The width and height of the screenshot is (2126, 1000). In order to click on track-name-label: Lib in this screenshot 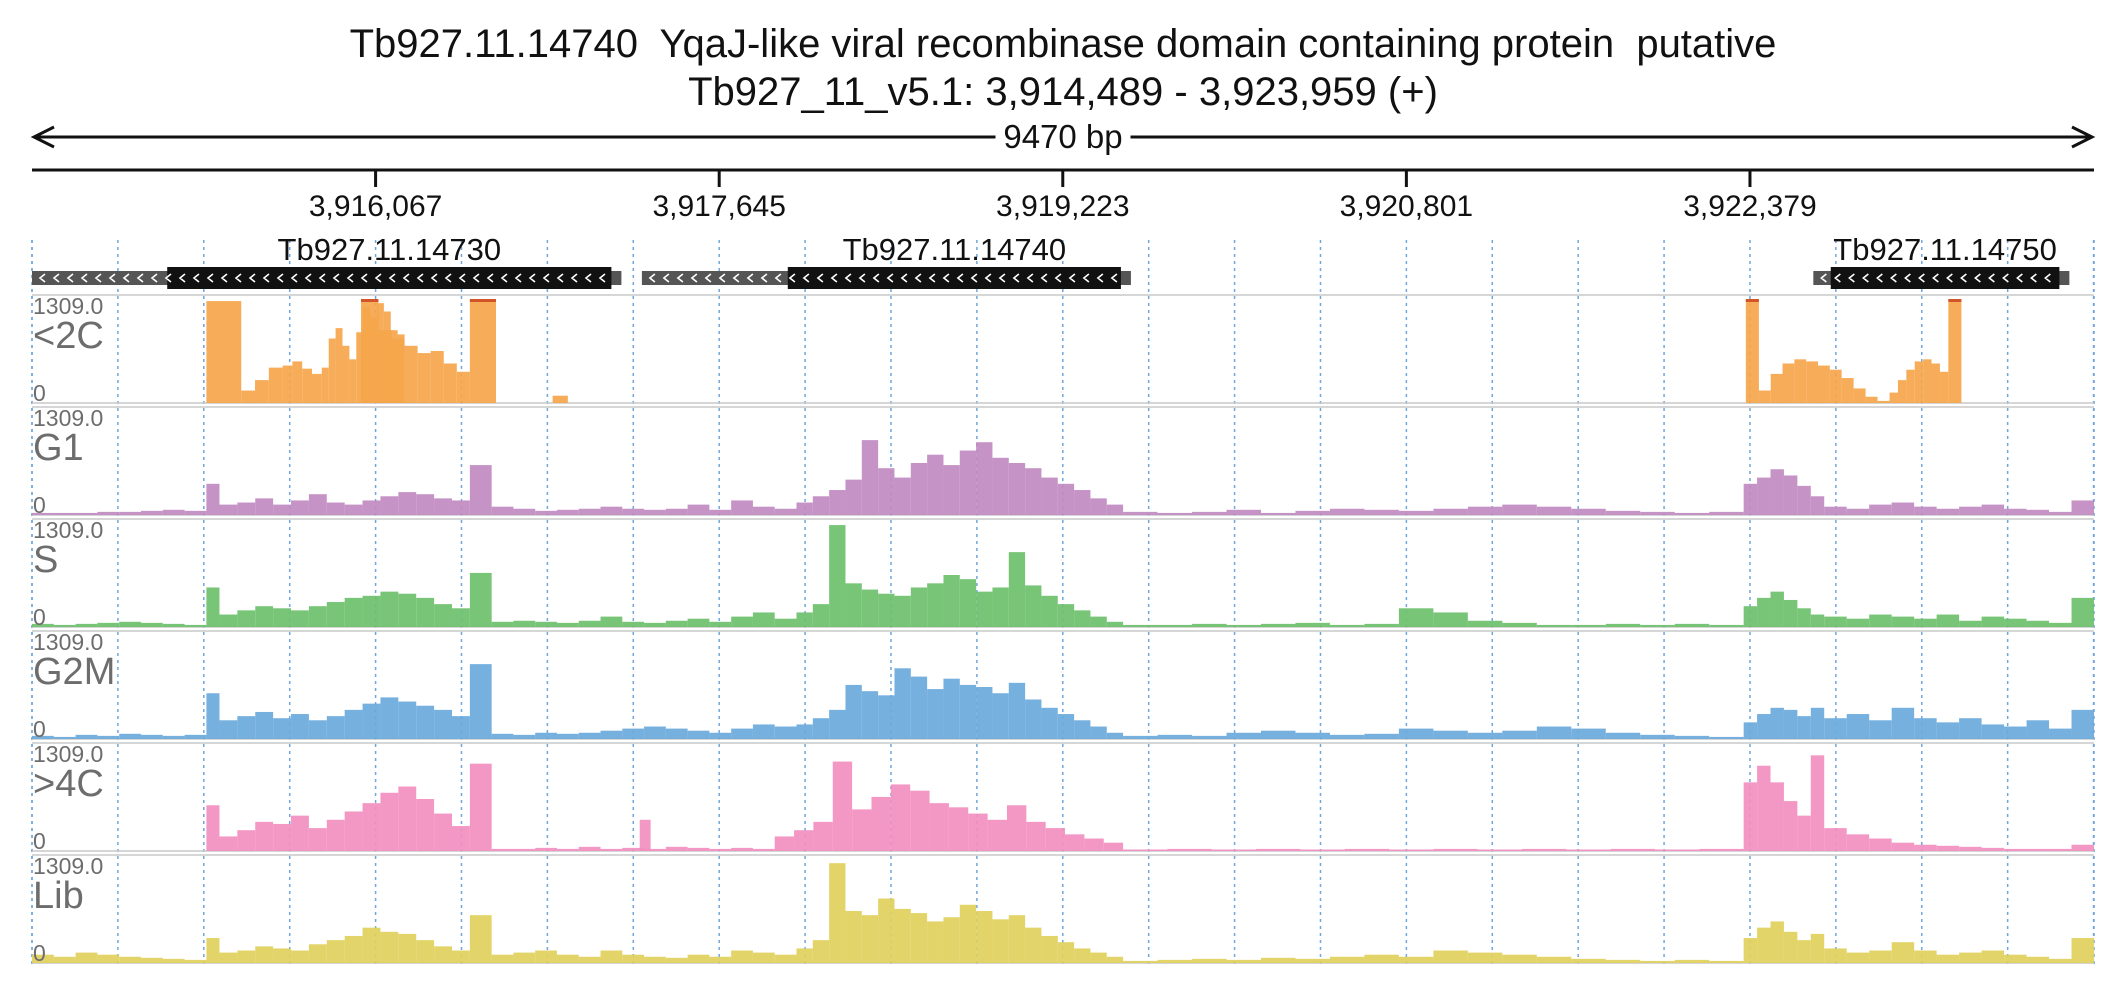, I will do `click(58, 896)`.